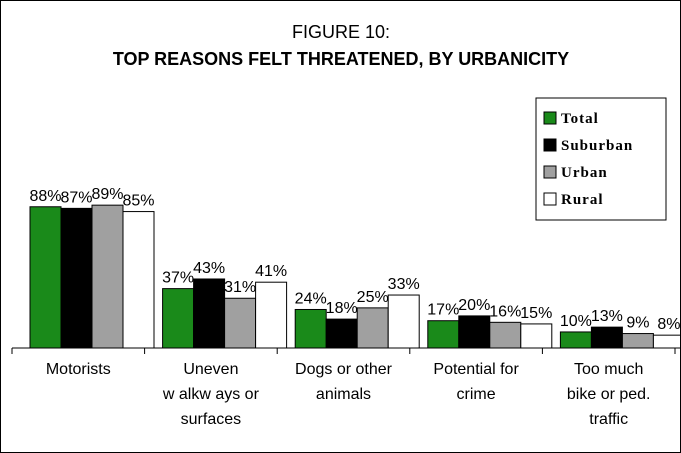 The height and width of the screenshot is (453, 681). I want to click on data-label: 17%, so click(443, 310).